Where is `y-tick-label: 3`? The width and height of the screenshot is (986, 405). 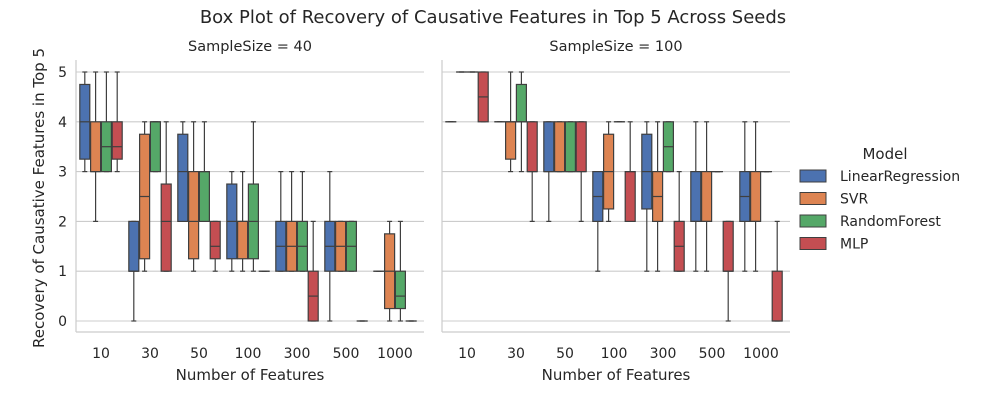
y-tick-label: 3 is located at coordinates (62, 173).